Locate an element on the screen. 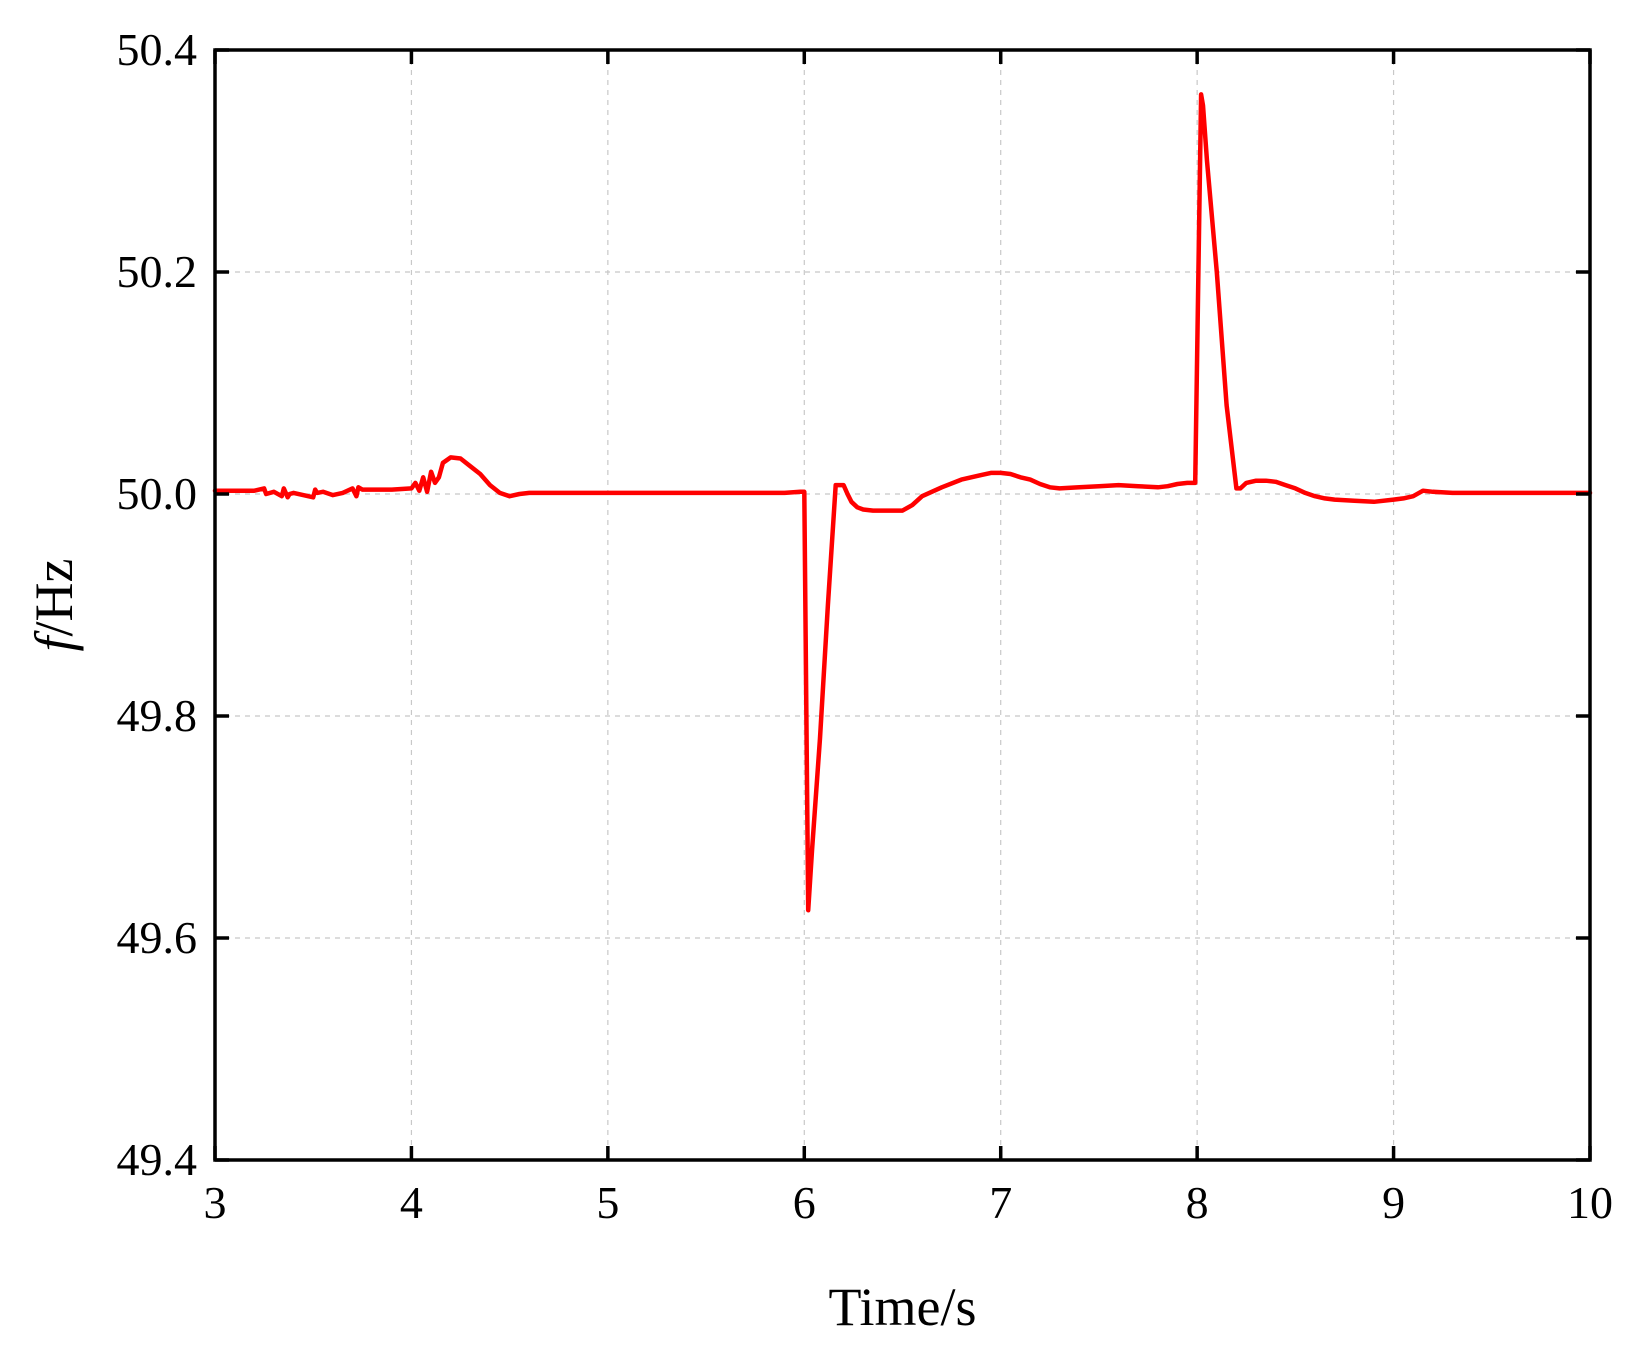  y-axis-title: f/Hz is located at coordinates (54, 605).